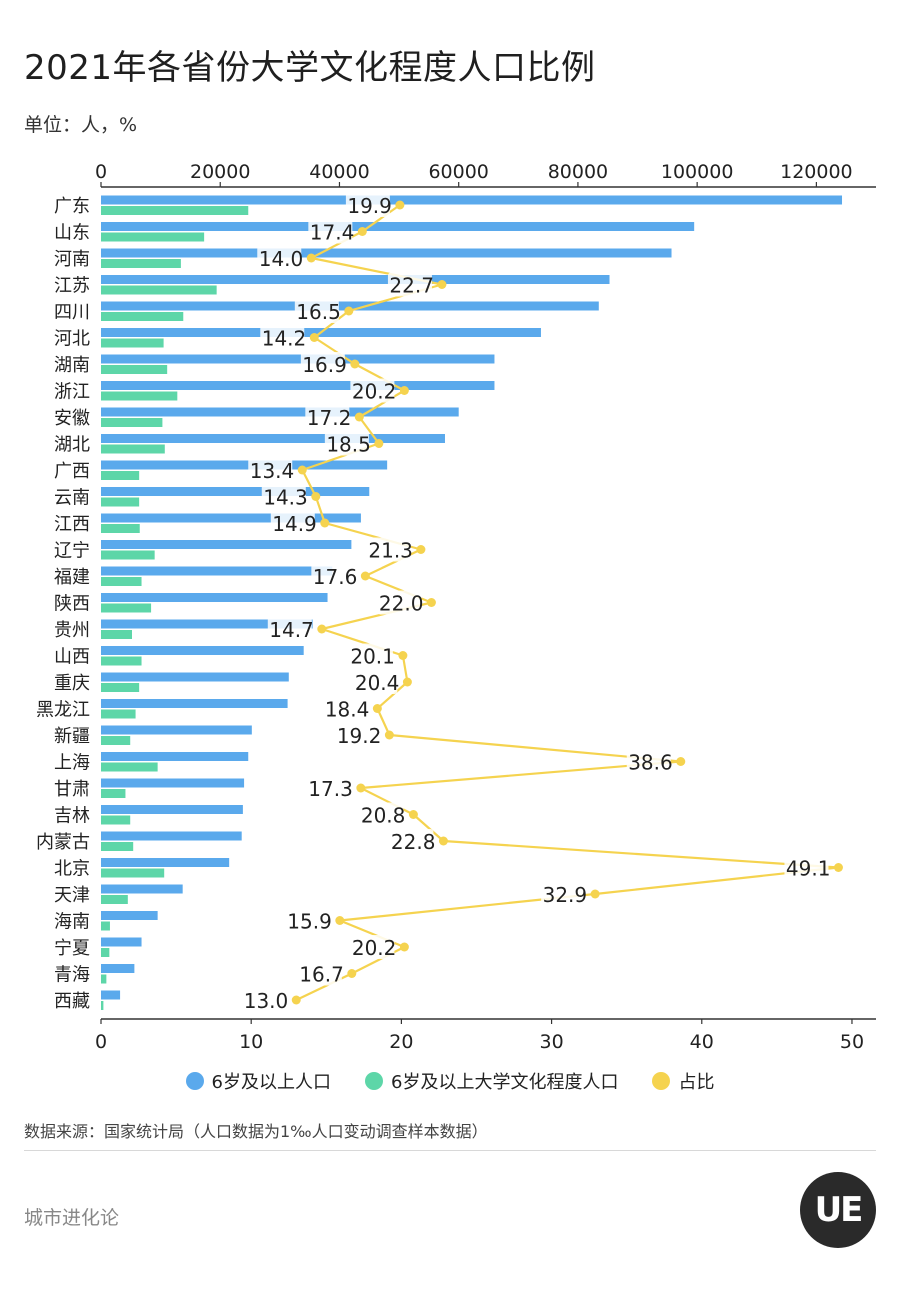 Image resolution: width=900 pixels, height=1290 pixels. I want to click on top-tick-label-5: 100000, so click(697, 172).